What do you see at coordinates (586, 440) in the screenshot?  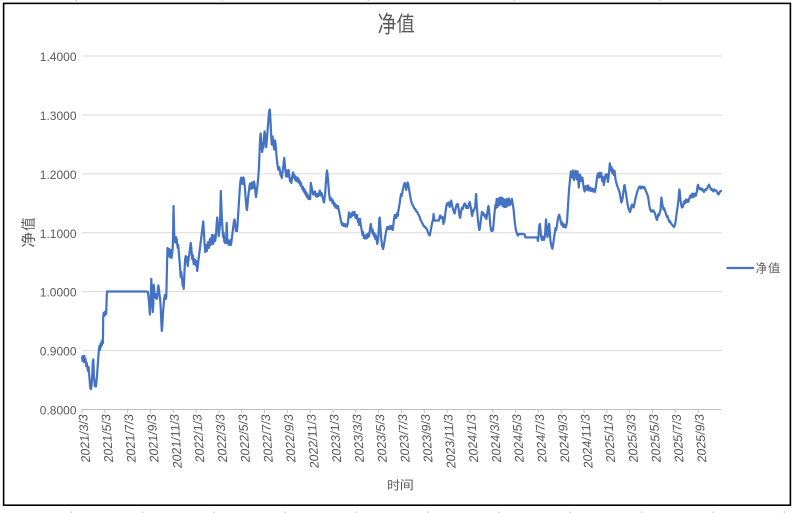 I see `svg-text: 2024/11/3` at bounding box center [586, 440].